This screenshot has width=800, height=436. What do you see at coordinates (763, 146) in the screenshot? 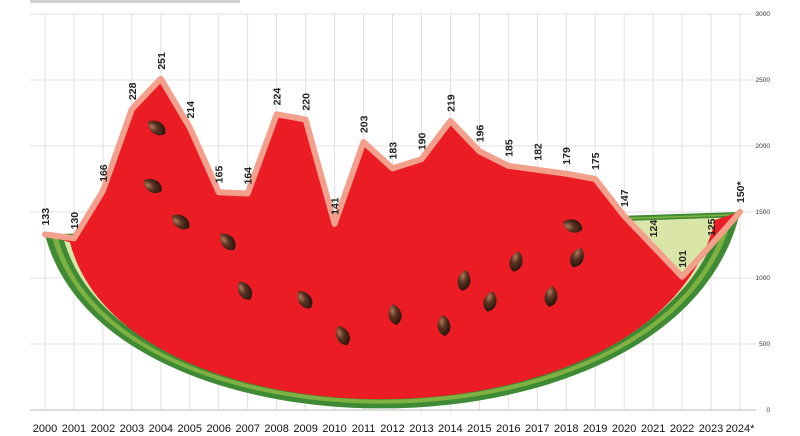
I see `y-tick-label: 2000` at bounding box center [763, 146].